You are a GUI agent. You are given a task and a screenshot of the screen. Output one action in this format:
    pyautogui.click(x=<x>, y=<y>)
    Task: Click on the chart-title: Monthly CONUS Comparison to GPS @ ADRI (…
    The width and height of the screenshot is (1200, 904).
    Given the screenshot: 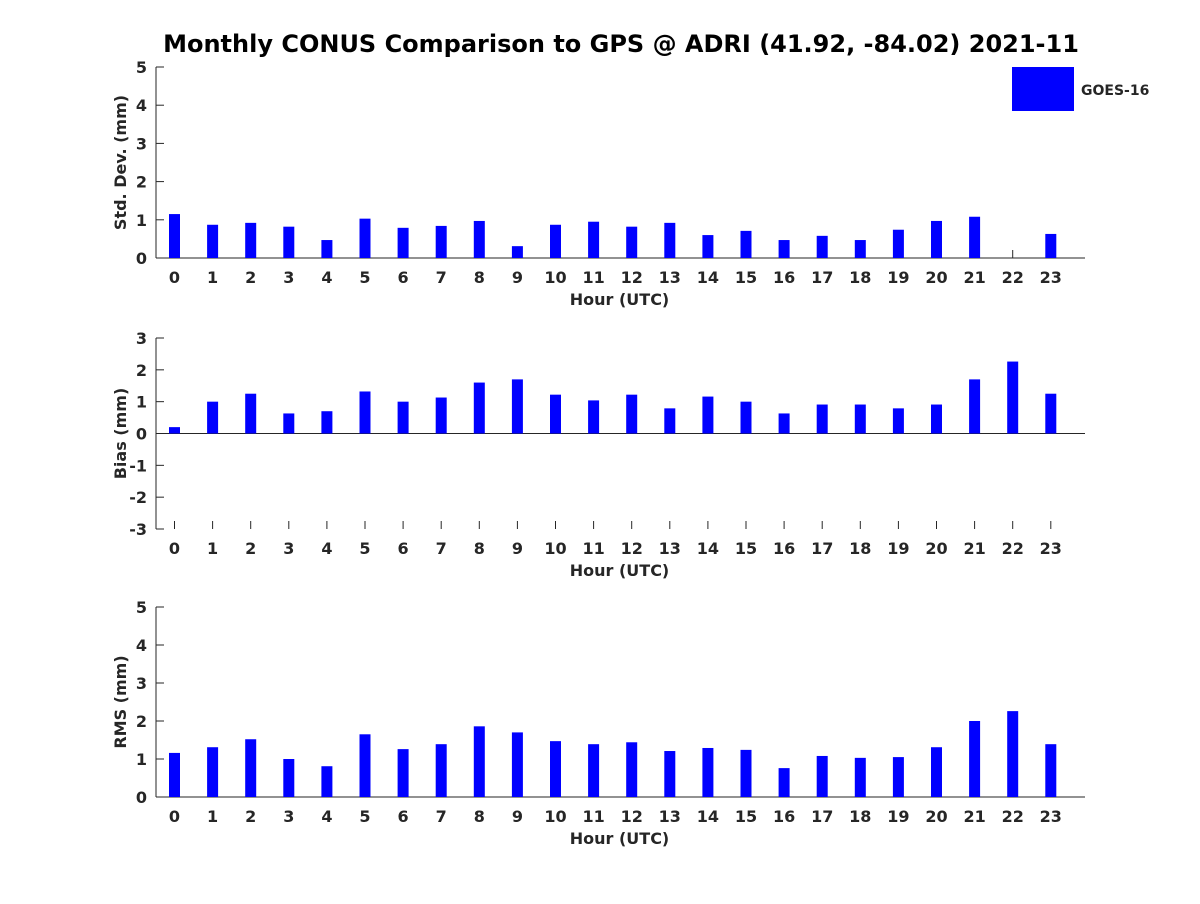 What is the action you would take?
    pyautogui.click(x=621, y=44)
    